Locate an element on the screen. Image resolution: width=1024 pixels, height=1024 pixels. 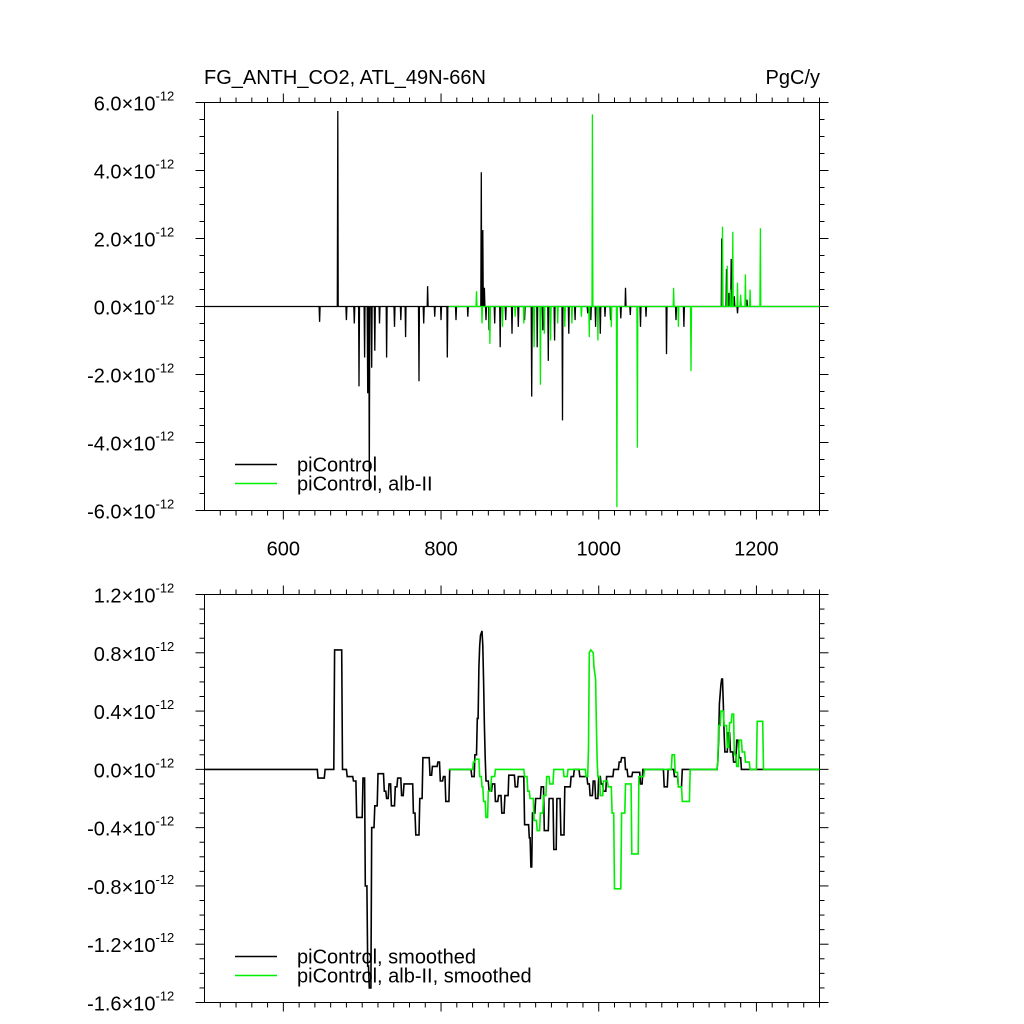
top-y-tick-label: 4.0×10 is located at coordinates (125, 173).